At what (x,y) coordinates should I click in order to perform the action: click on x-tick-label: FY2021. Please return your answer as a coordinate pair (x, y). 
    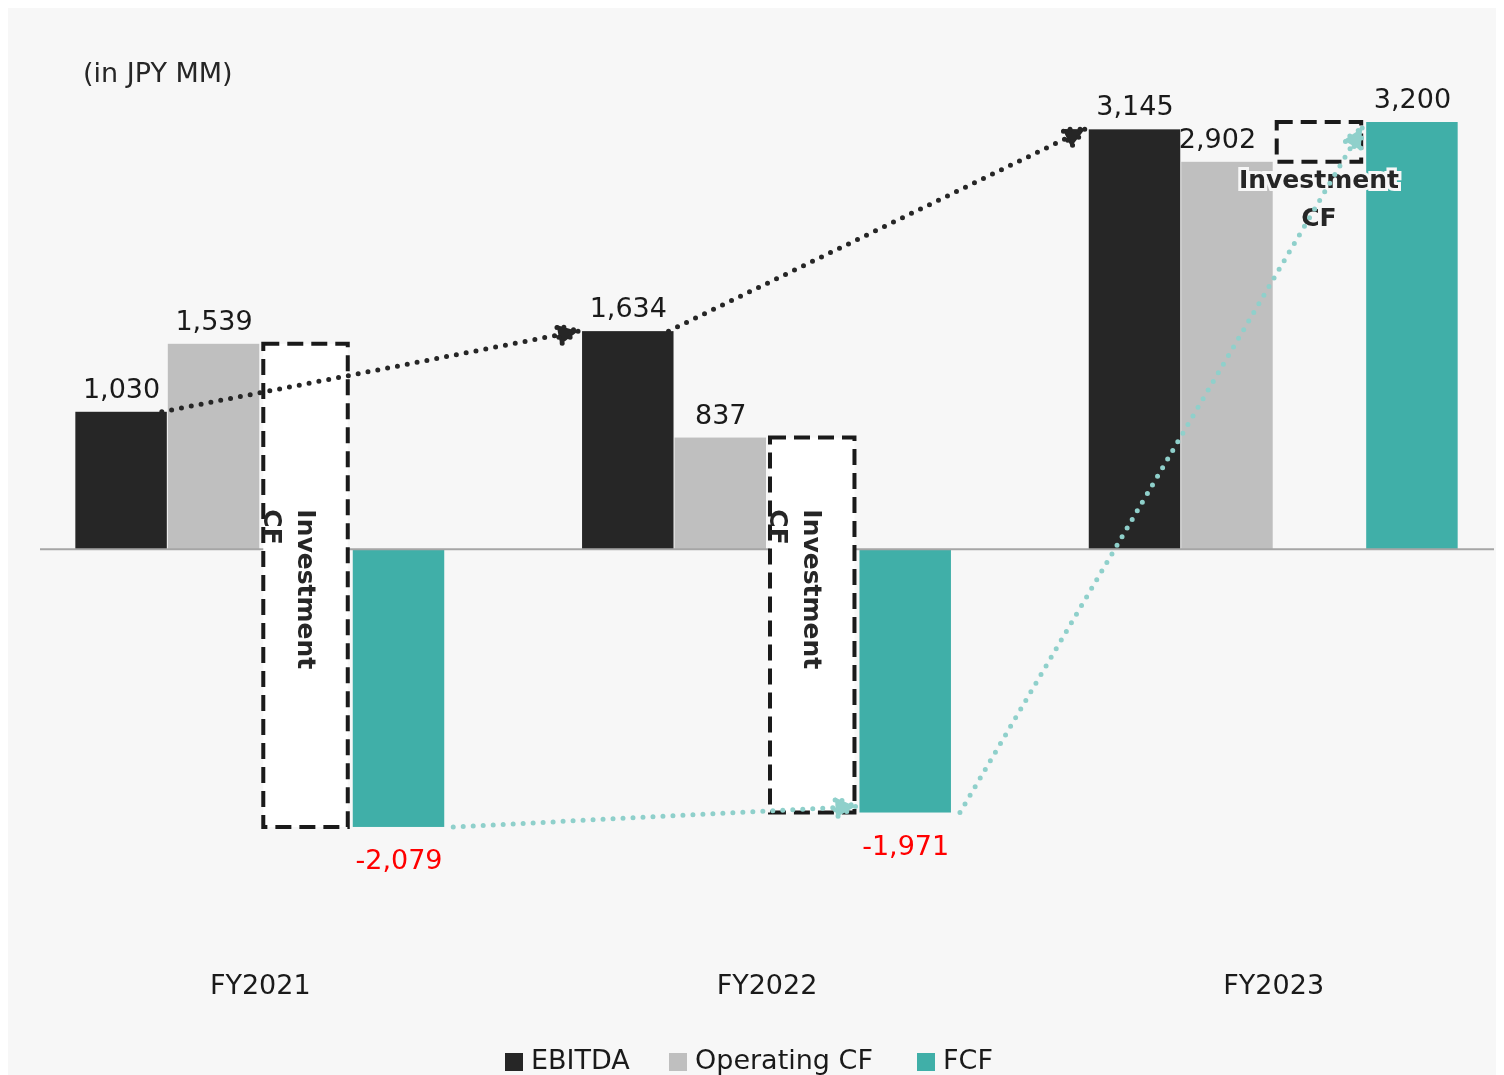
    Looking at the image, I should click on (260, 984).